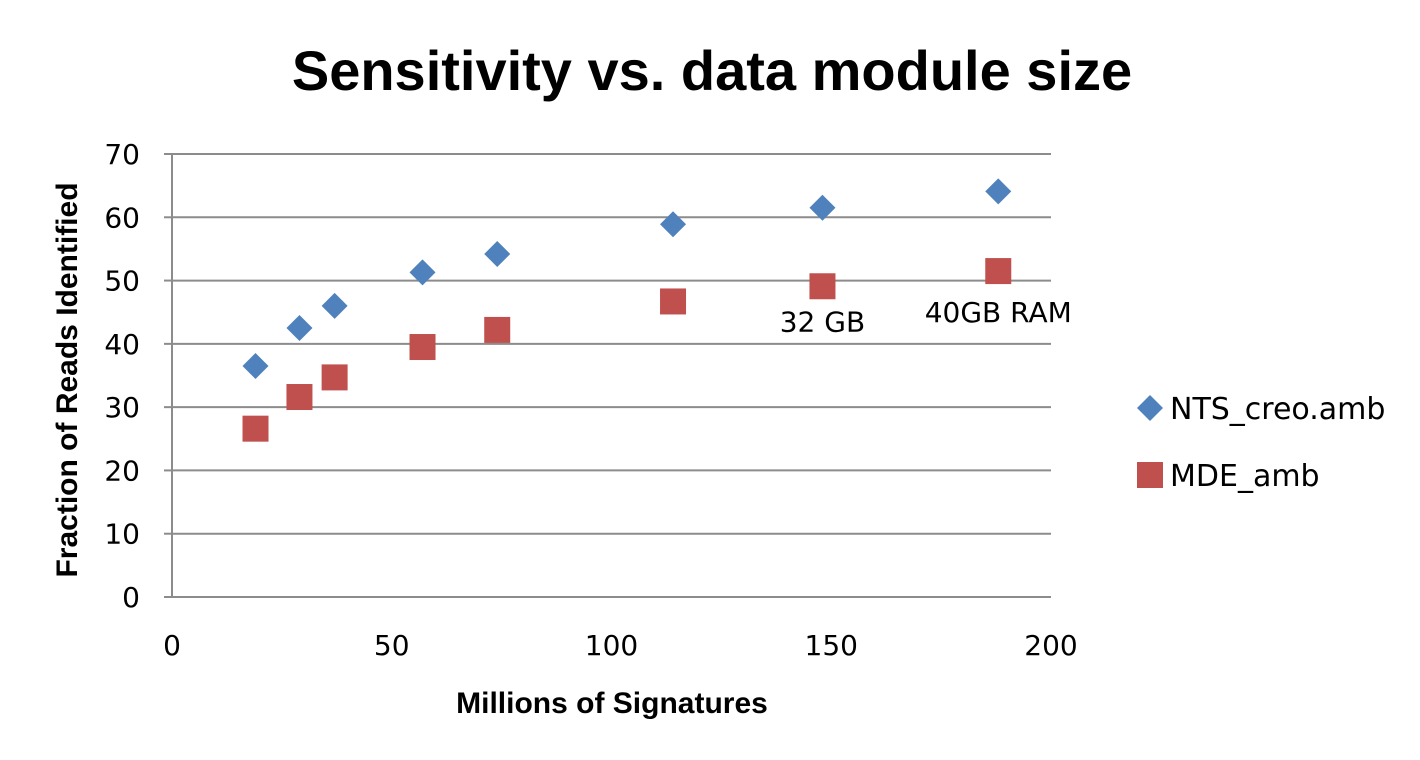 Image resolution: width=1420 pixels, height=760 pixels. I want to click on annotations: 32 GB 40GB RAM, so click(926, 317).